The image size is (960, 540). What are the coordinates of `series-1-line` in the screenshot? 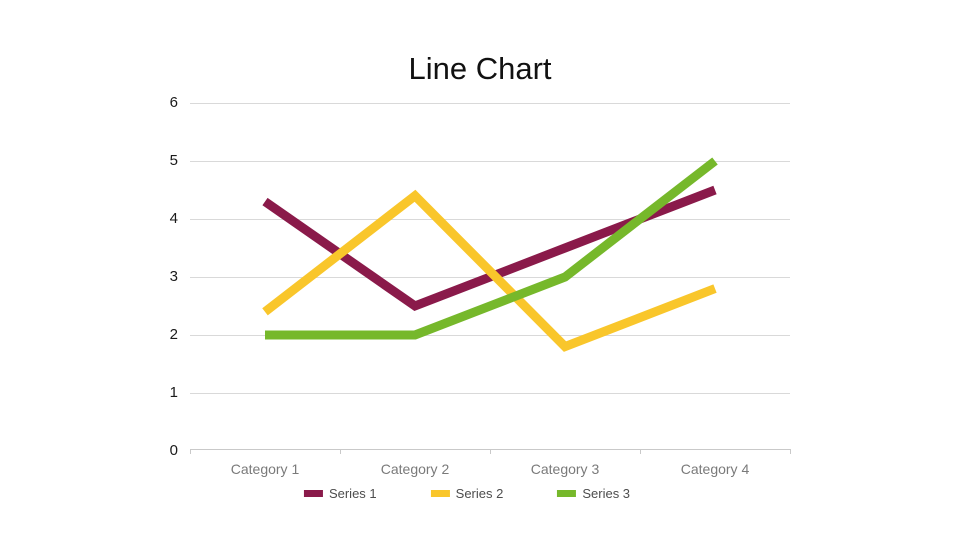 It's located at (489, 248).